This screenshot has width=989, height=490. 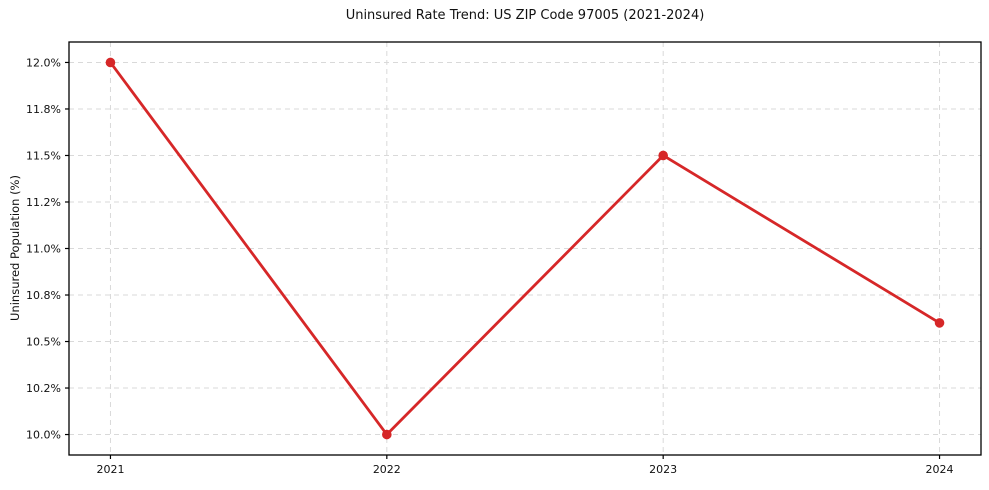 What do you see at coordinates (43, 109) in the screenshot?
I see `y-tick-label: 11.8%` at bounding box center [43, 109].